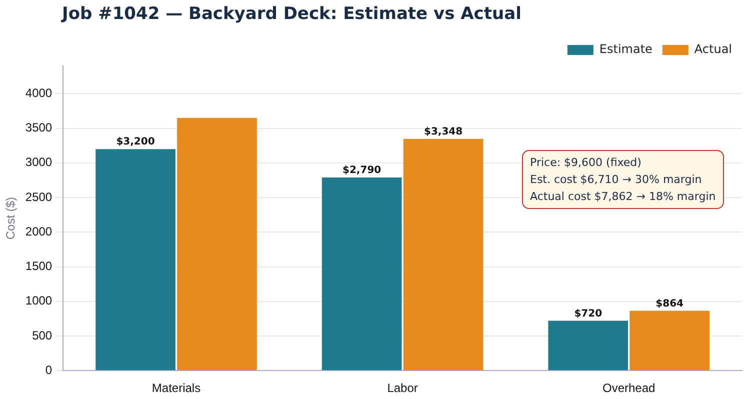 The width and height of the screenshot is (750, 399). What do you see at coordinates (42, 335) in the screenshot?
I see `y-tick-label: 500` at bounding box center [42, 335].